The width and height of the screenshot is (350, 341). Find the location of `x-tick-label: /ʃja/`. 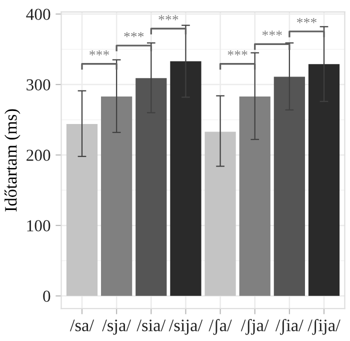

x-tick-label: /ʃja/ is located at coordinates (254, 327).